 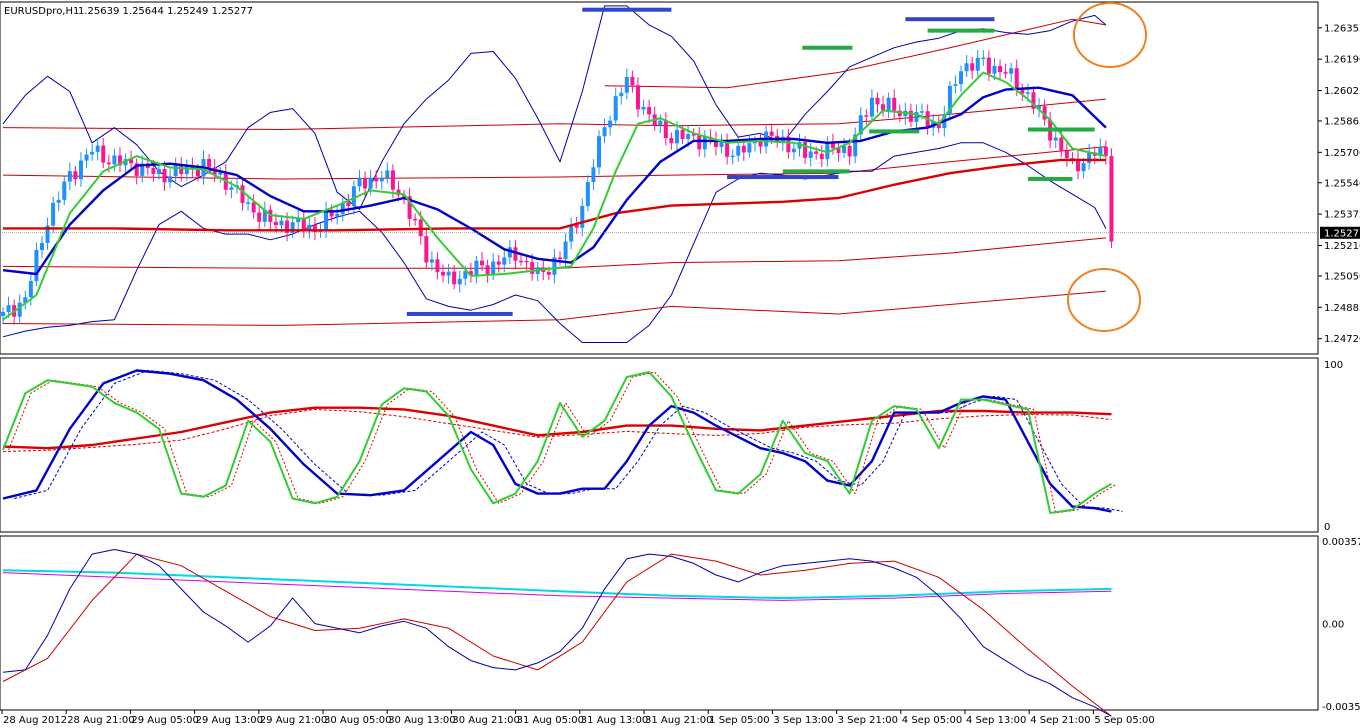 What do you see at coordinates (1341, 707) in the screenshot?
I see `macd-tick-label: -0.00357` at bounding box center [1341, 707].